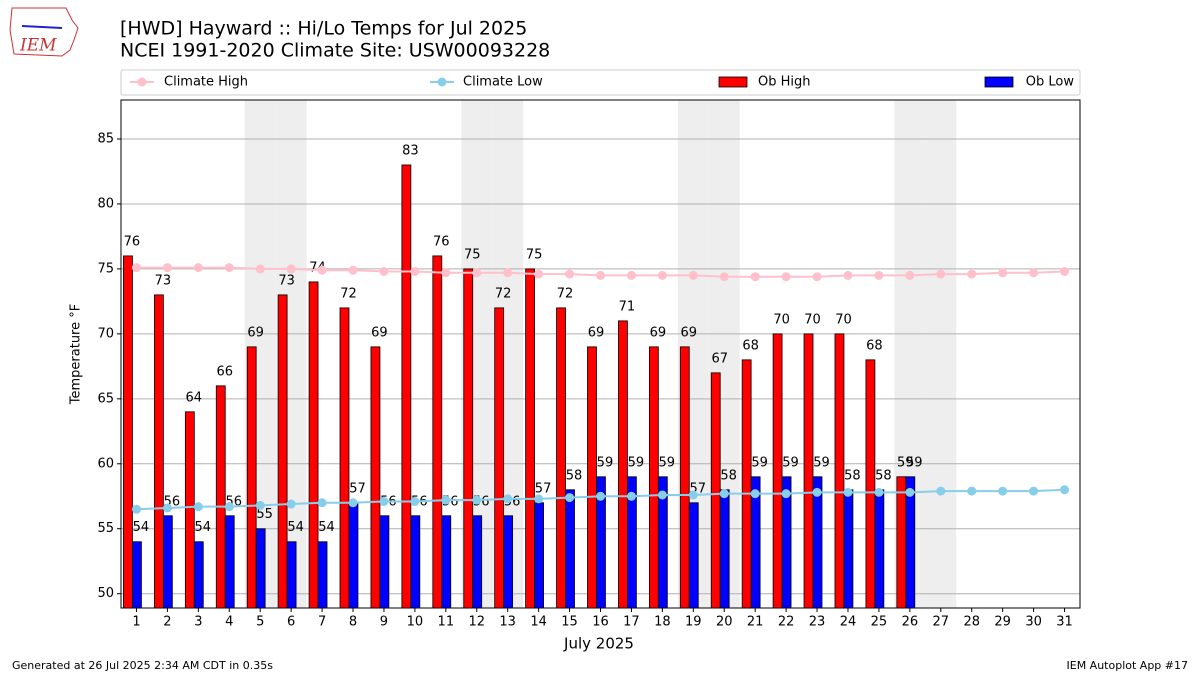 Image resolution: width=1200 pixels, height=675 pixels. Describe the element at coordinates (971, 622) in the screenshot. I see `x-tick-label: 28` at that location.